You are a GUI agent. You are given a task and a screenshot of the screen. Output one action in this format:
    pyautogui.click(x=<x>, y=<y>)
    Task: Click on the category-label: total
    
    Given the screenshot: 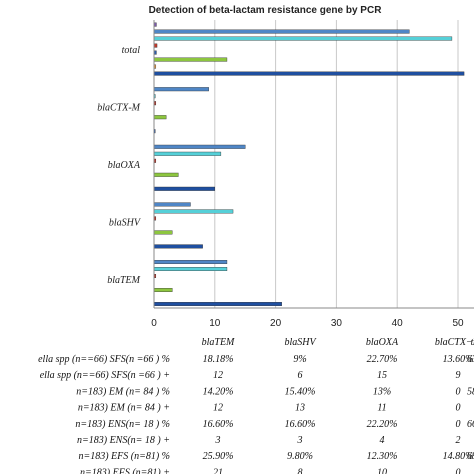 What is the action you would take?
    pyautogui.click(x=131, y=50)
    